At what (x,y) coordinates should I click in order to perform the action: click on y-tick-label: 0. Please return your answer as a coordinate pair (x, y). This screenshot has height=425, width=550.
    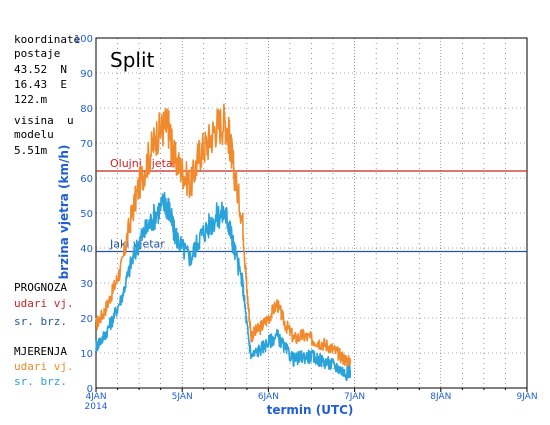
    Looking at the image, I should click on (90, 389).